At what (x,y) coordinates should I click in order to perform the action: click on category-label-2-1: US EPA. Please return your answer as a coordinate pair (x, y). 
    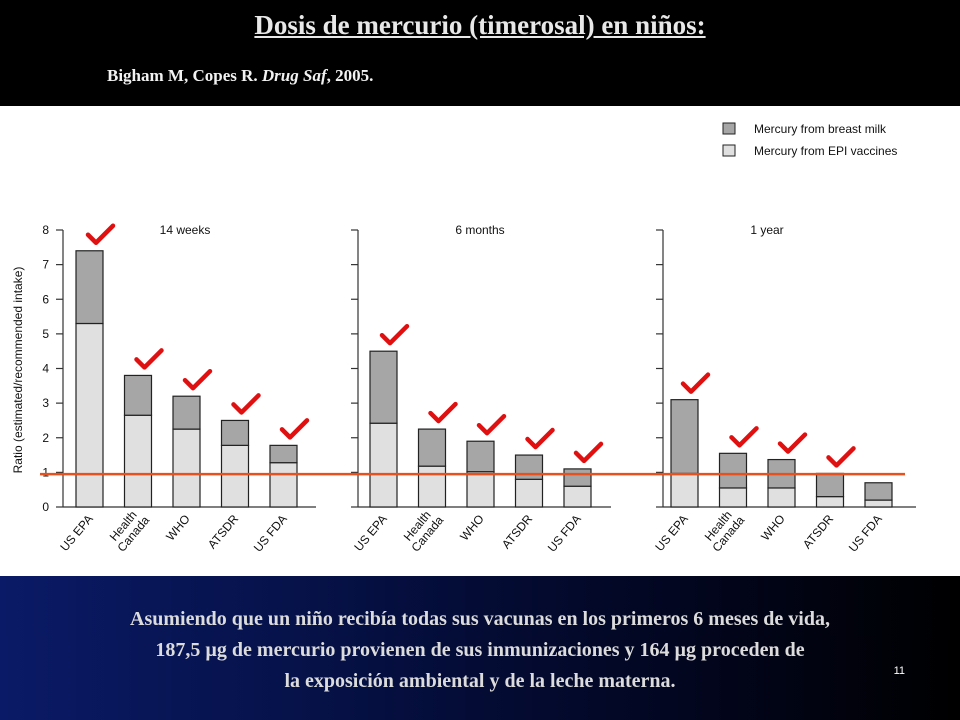
    Looking at the image, I should click on (370, 533).